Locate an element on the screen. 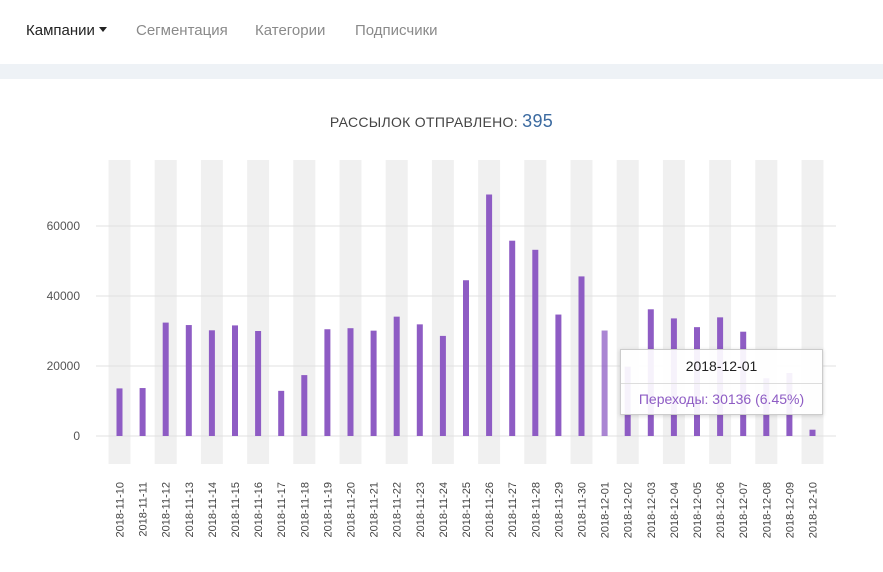 The image size is (883, 572). x-tick-label: 2018-11-11 is located at coordinates (144, 509).